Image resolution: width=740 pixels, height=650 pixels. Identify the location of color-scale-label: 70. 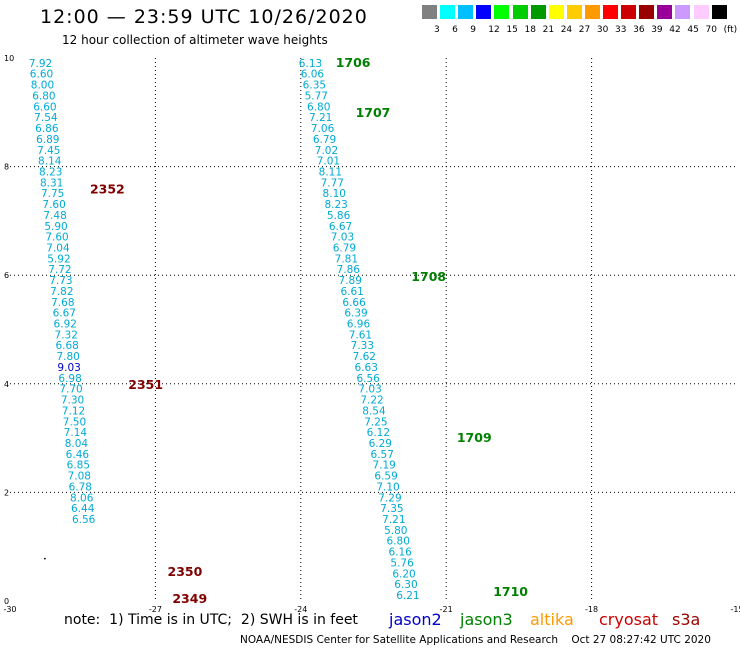
(711, 30).